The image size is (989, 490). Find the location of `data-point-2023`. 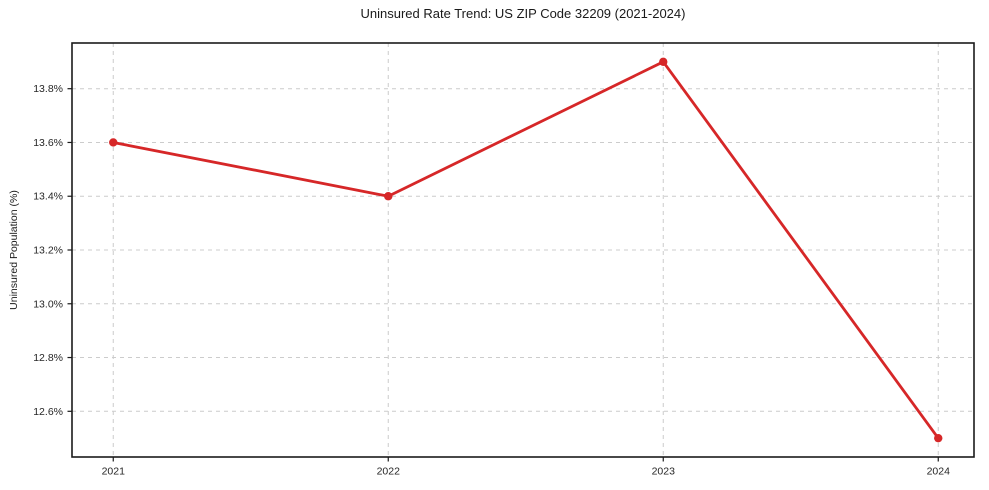

data-point-2023 is located at coordinates (663, 62).